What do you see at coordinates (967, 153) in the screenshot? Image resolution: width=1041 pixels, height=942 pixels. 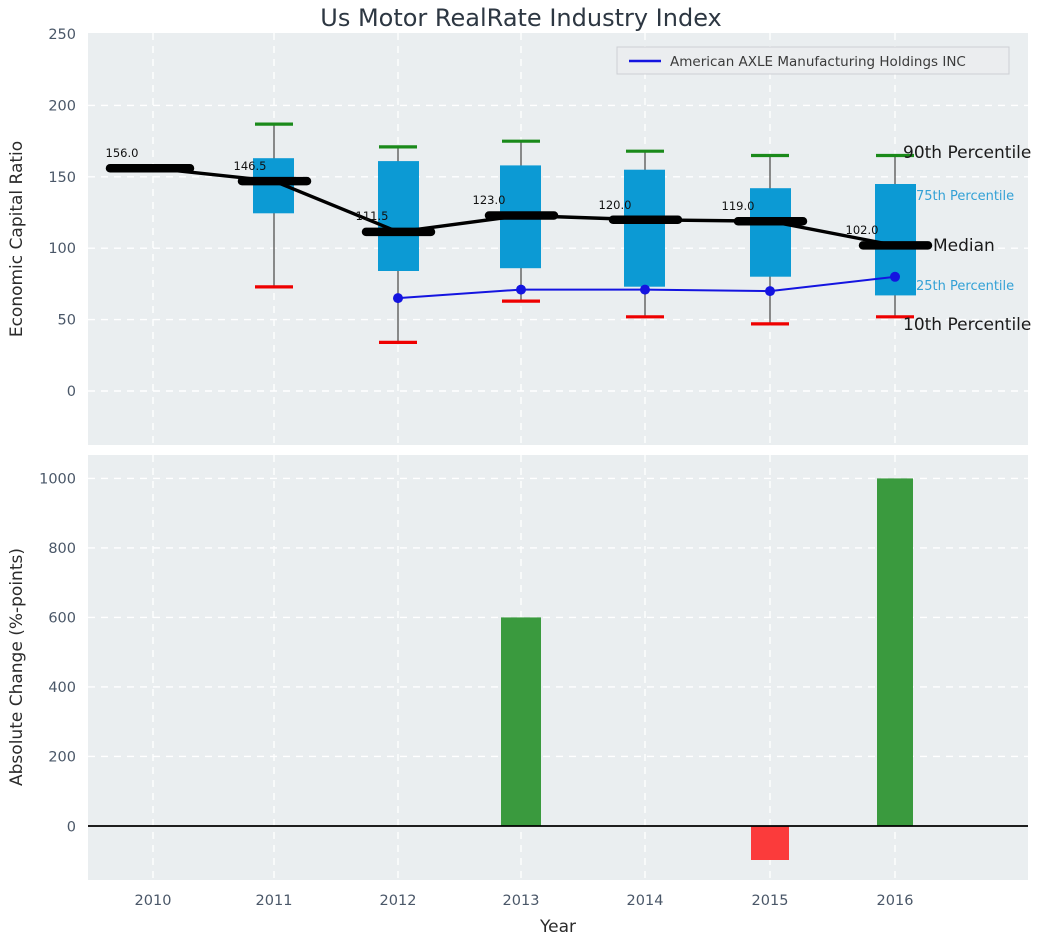 I see `annotation-90th-percentile: 90th Percentile` at bounding box center [967, 153].